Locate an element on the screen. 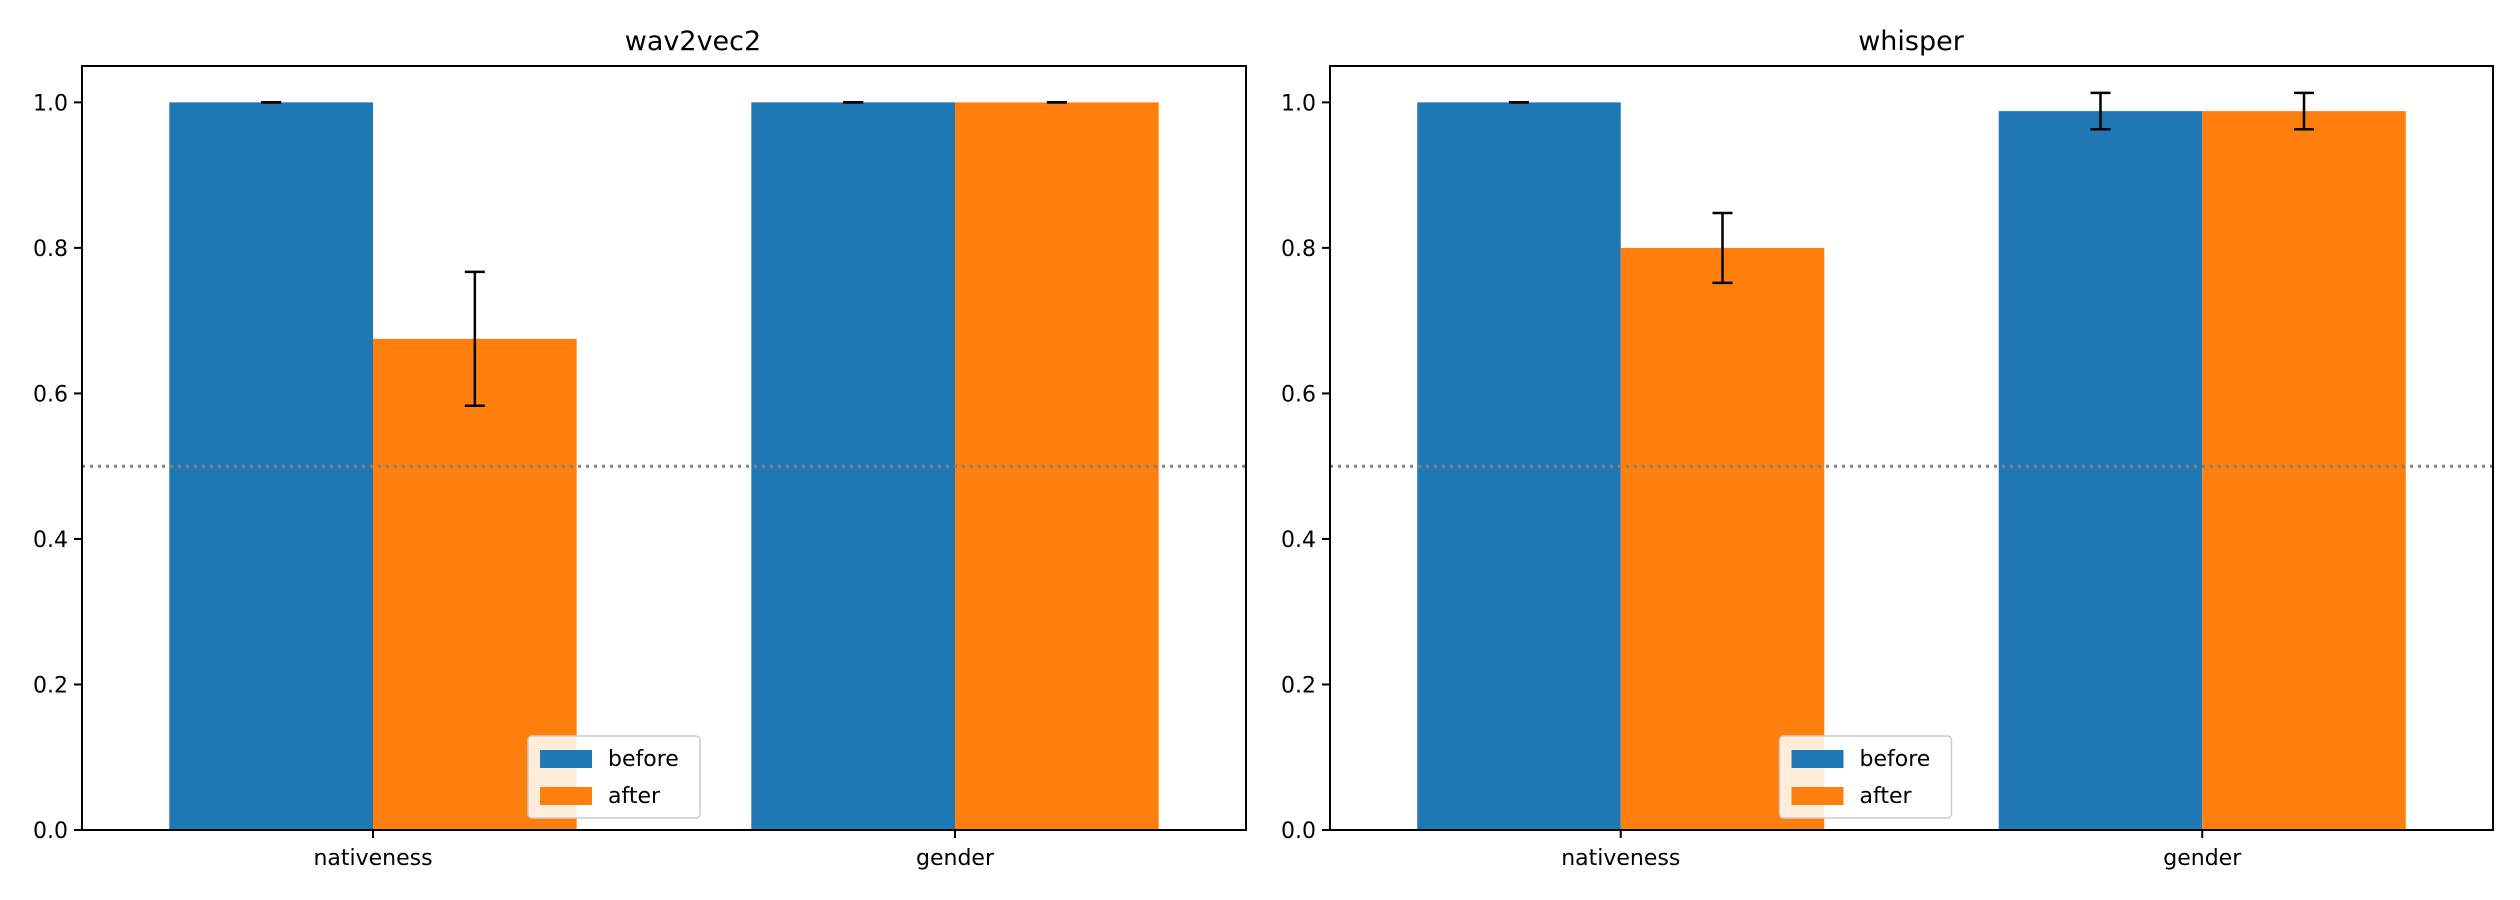 The height and width of the screenshot is (900, 2520). bar-after-nativeness is located at coordinates (1722, 538).